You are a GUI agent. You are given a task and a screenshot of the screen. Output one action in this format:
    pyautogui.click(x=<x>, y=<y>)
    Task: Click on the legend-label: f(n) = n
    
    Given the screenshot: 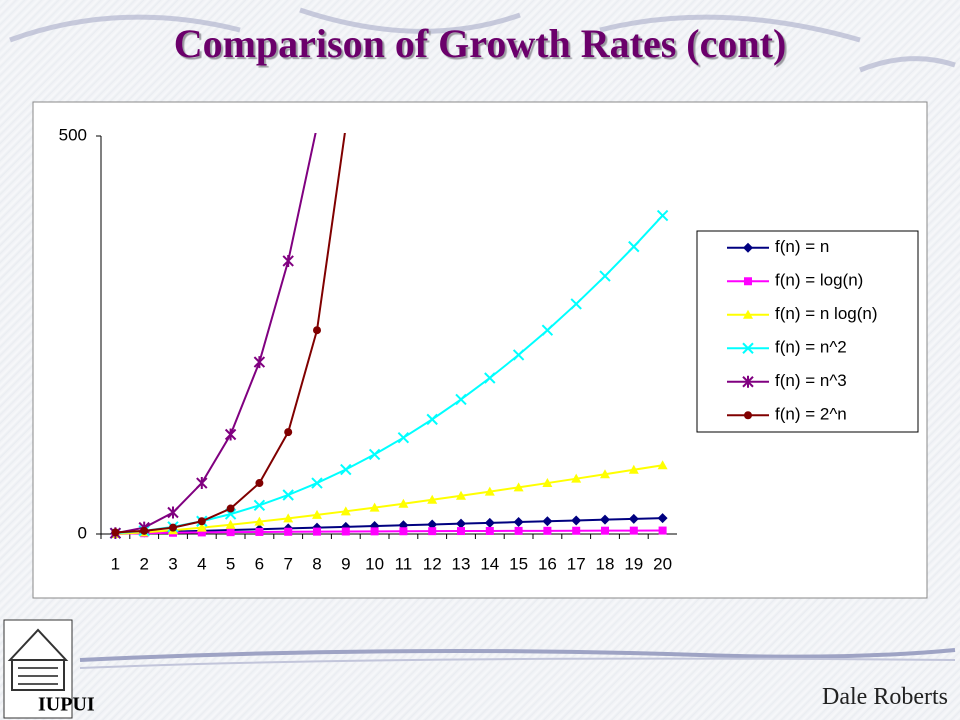 What is the action you would take?
    pyautogui.click(x=802, y=246)
    